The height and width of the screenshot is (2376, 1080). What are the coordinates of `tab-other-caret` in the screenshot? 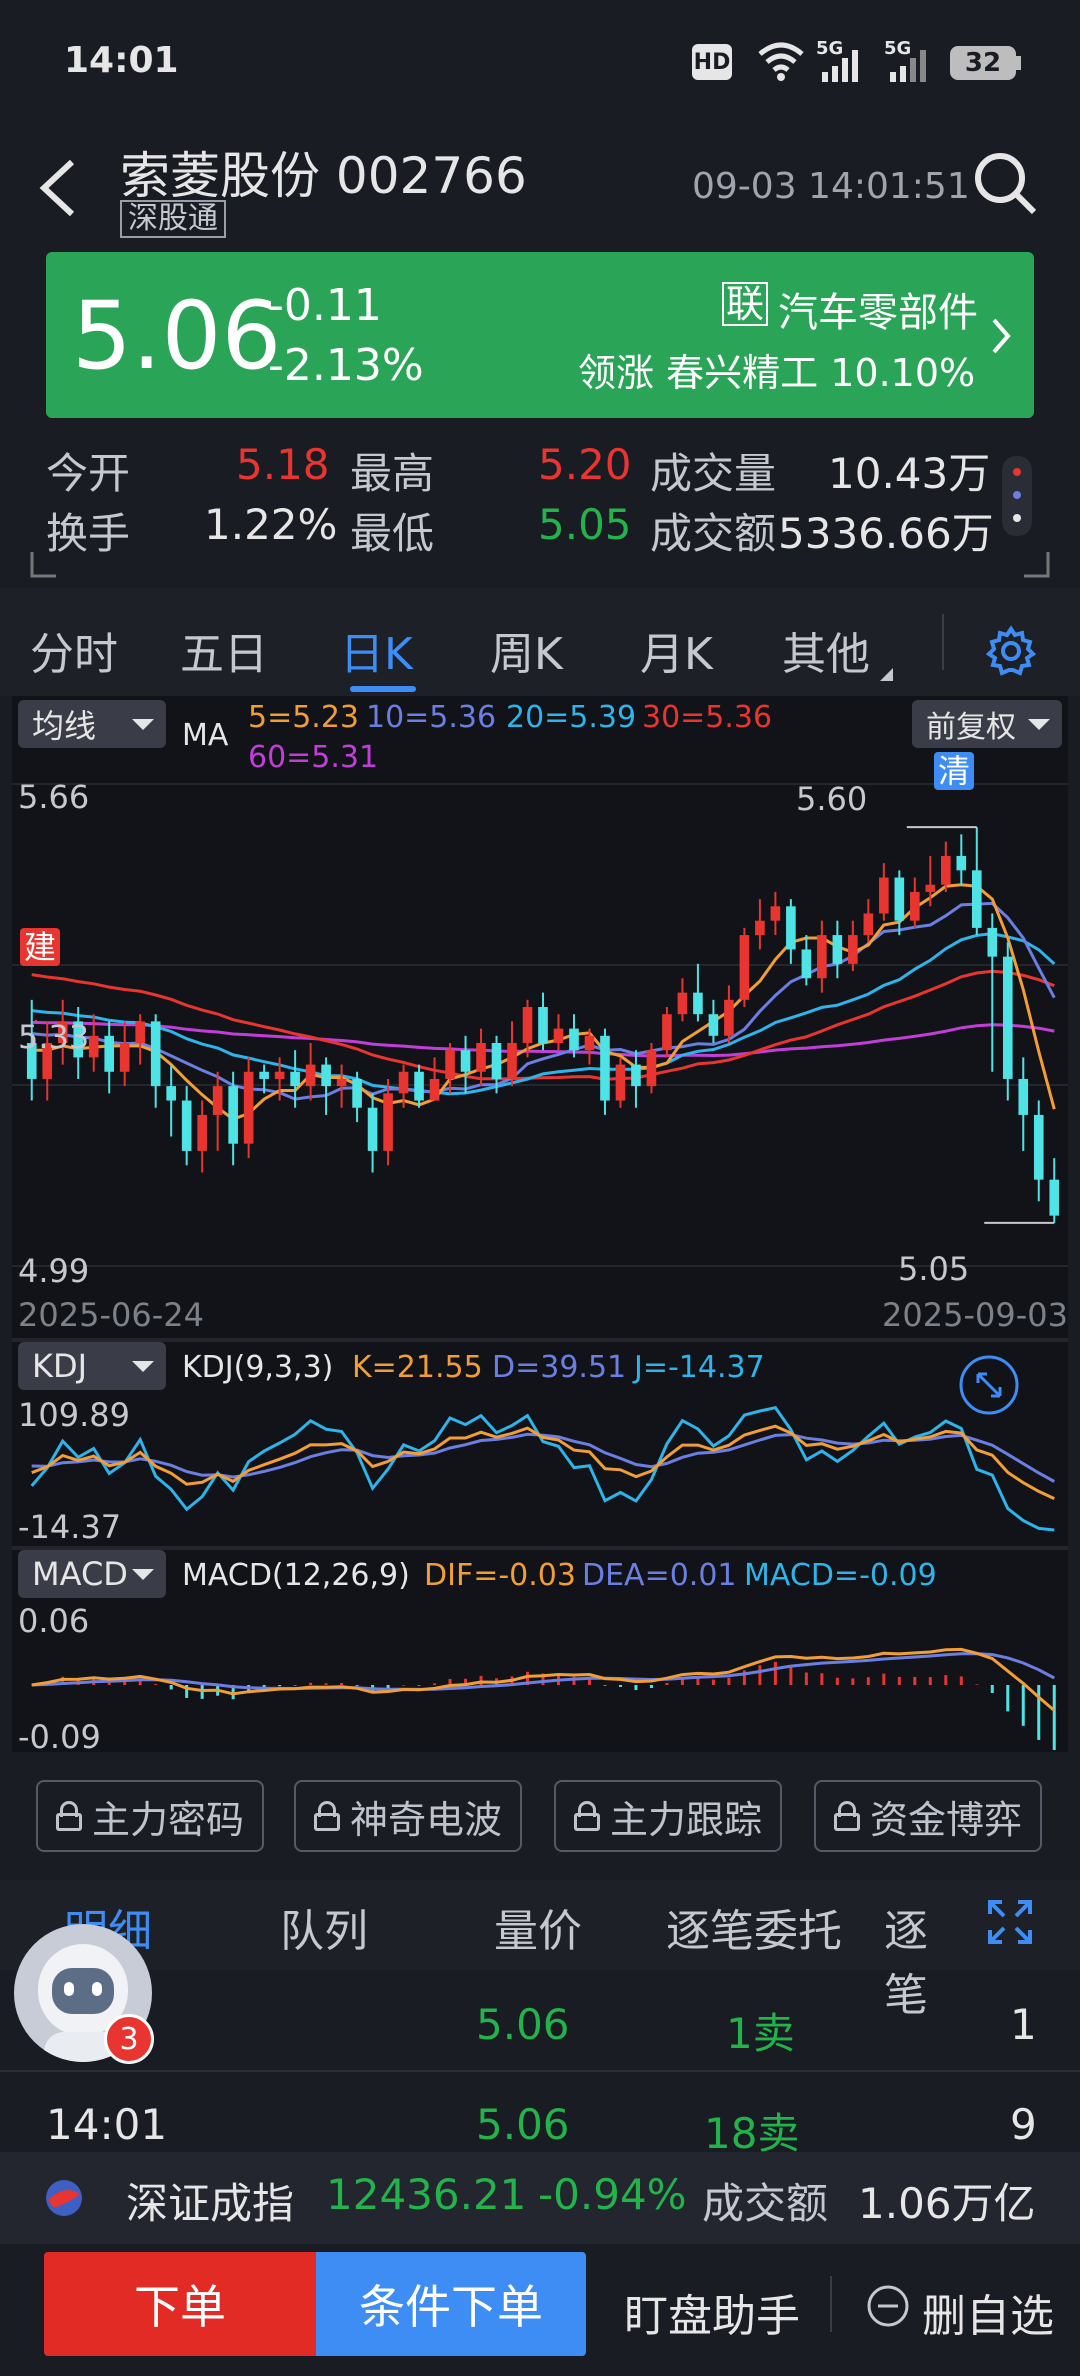 It's located at (886, 674).